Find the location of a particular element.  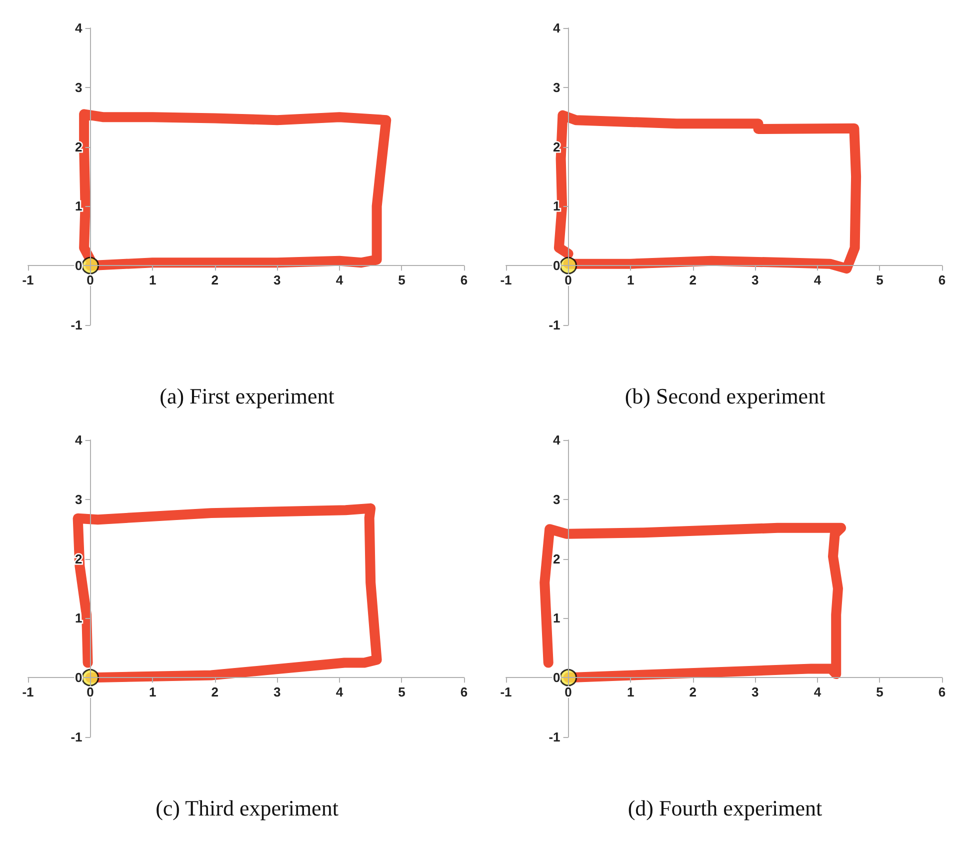

text: (c) Third experiment is located at coordinates (247, 808).